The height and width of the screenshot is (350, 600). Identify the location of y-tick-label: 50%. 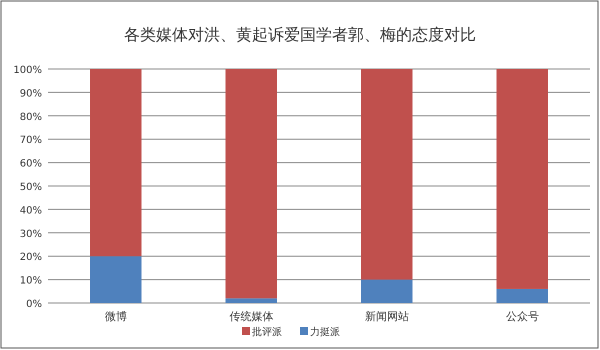
(31, 187).